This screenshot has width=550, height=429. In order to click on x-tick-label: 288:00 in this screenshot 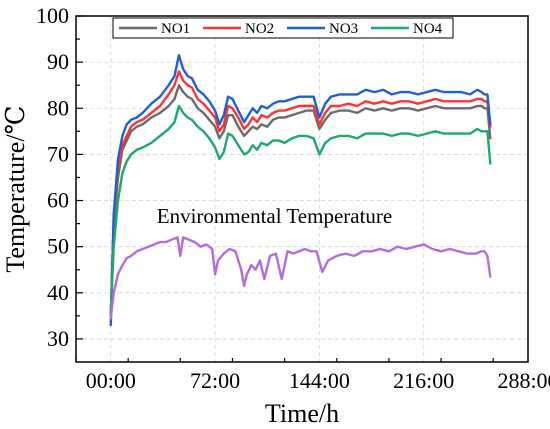, I will do `click(523, 380)`.